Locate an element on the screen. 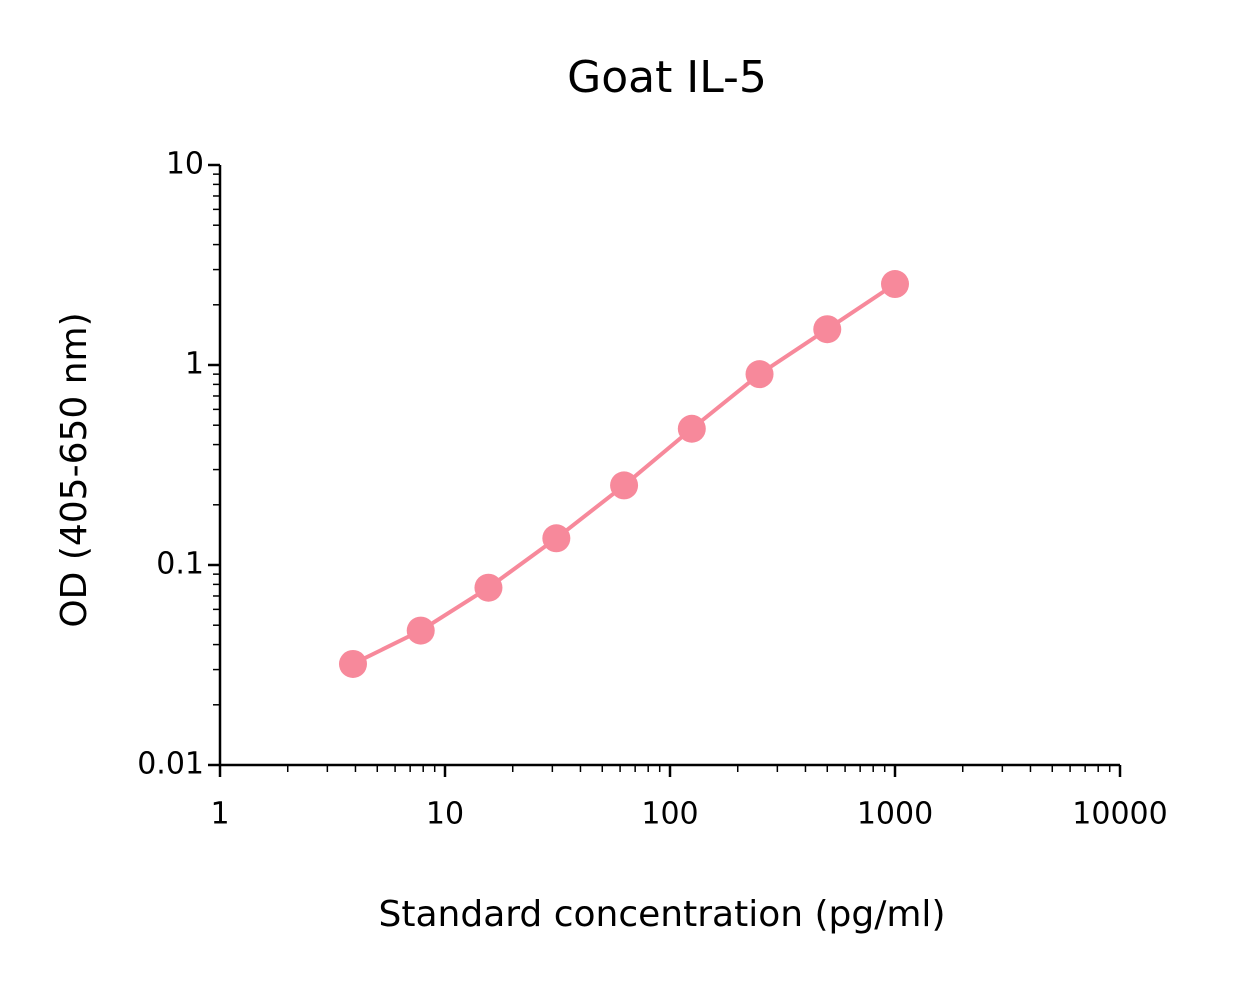 The width and height of the screenshot is (1245, 987). y-tick-label: 0.1 is located at coordinates (180, 564).